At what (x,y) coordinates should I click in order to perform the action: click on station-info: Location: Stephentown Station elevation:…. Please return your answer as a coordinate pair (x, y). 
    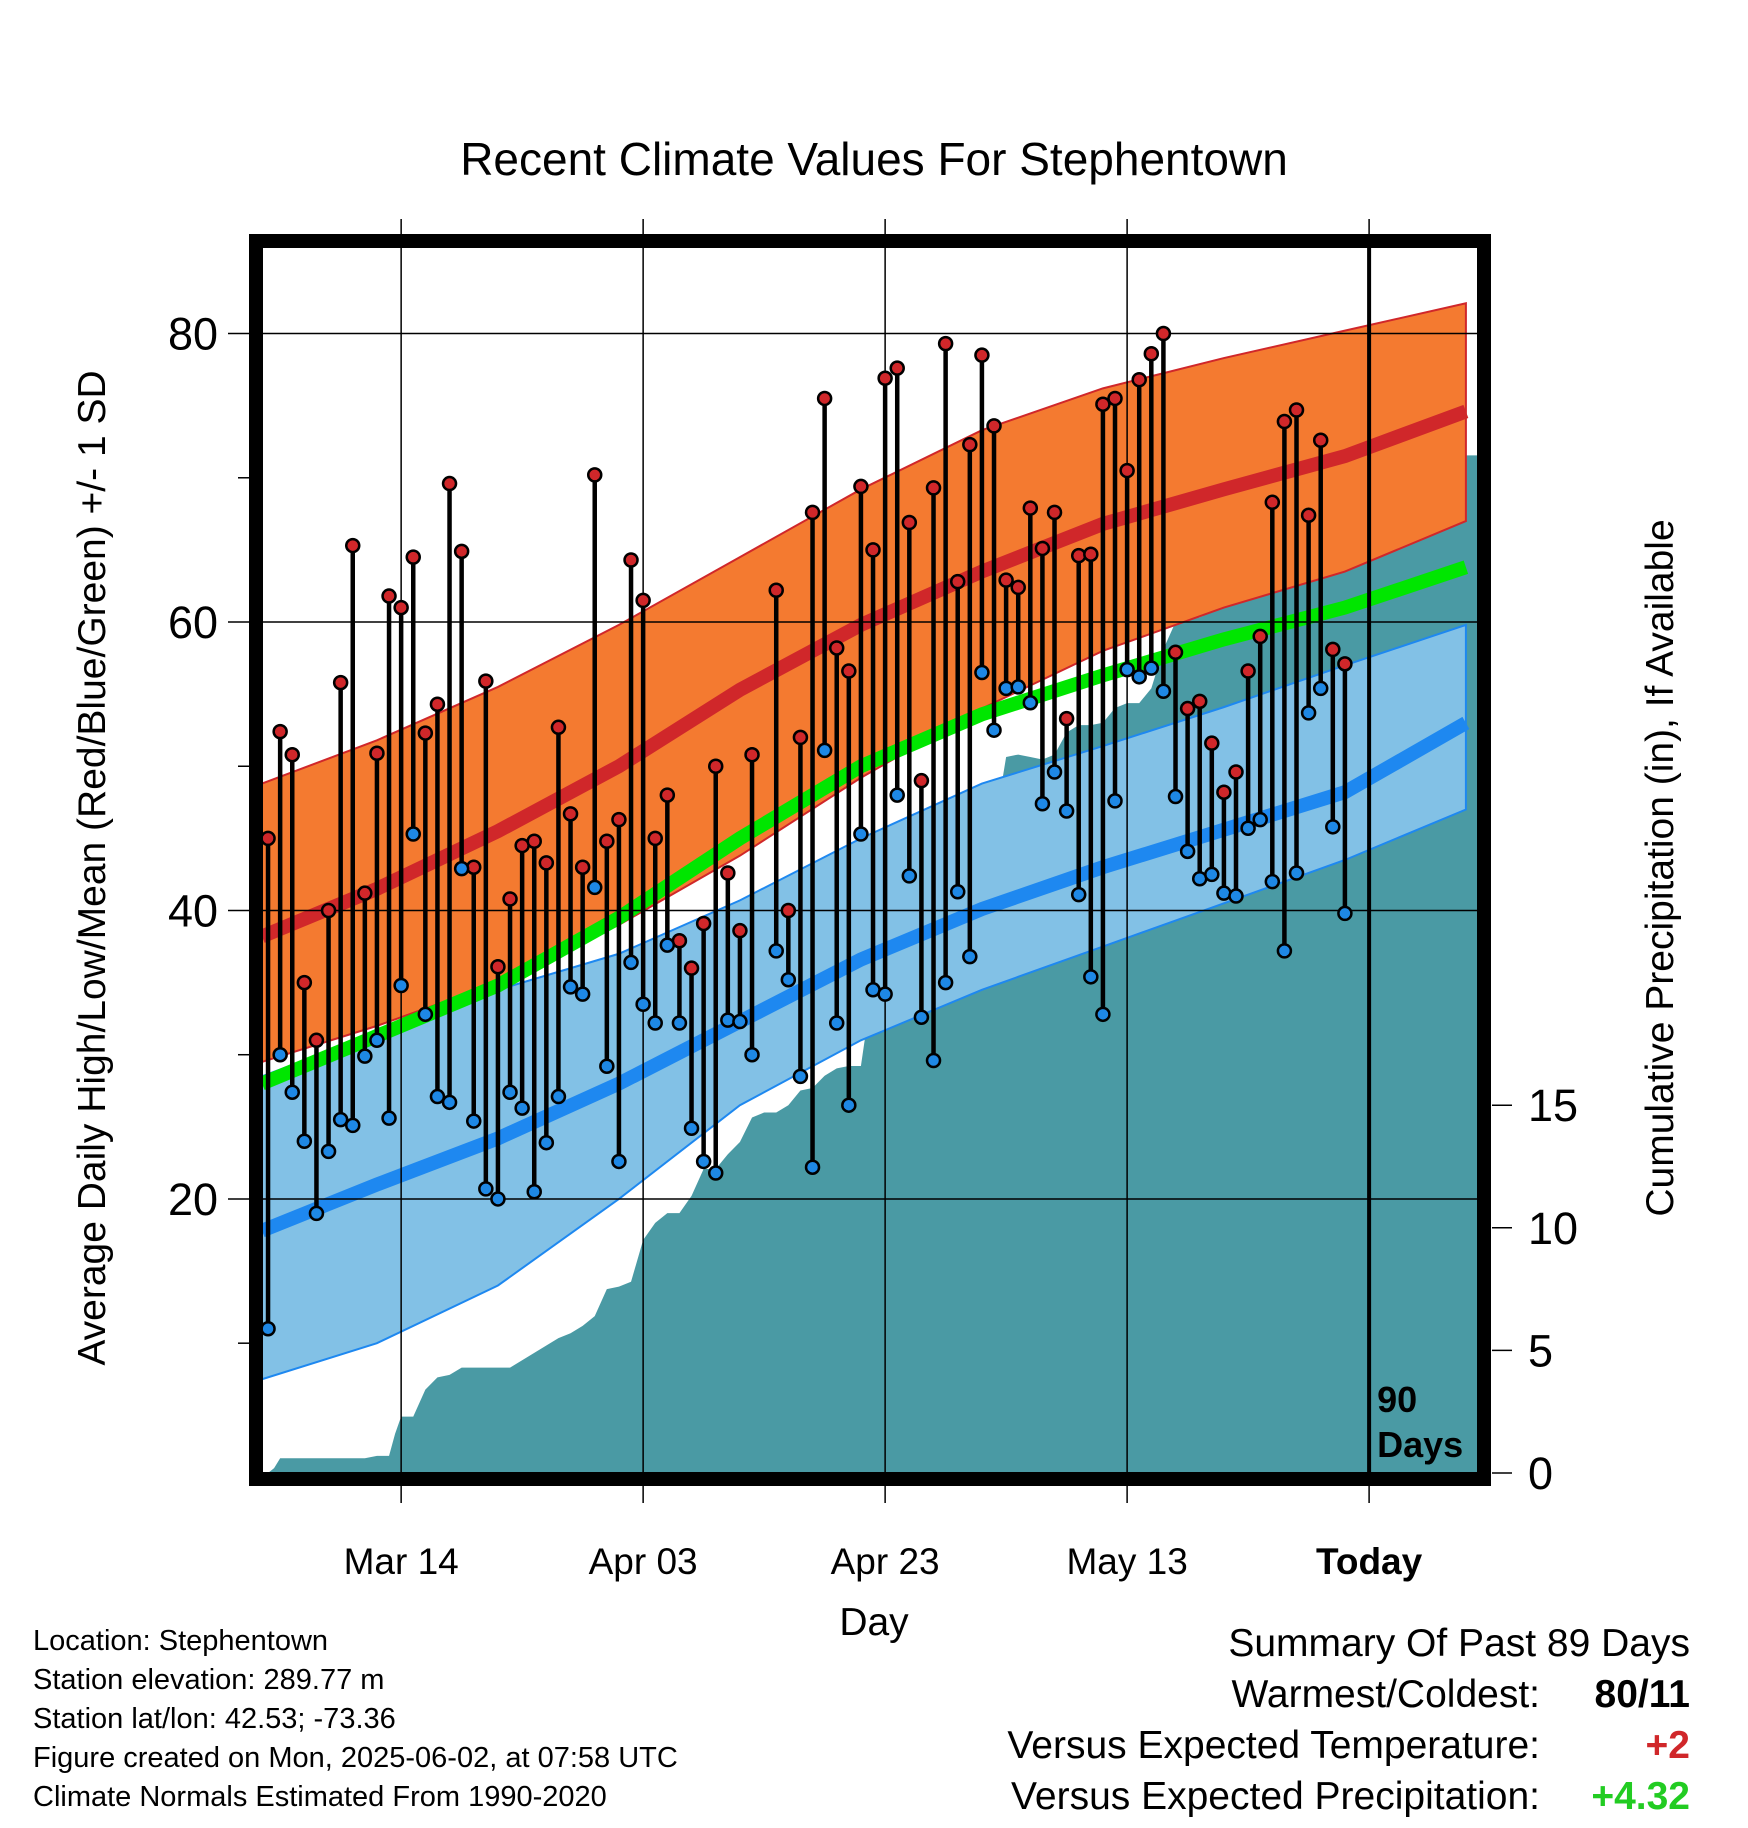
    Looking at the image, I should click on (355, 1719).